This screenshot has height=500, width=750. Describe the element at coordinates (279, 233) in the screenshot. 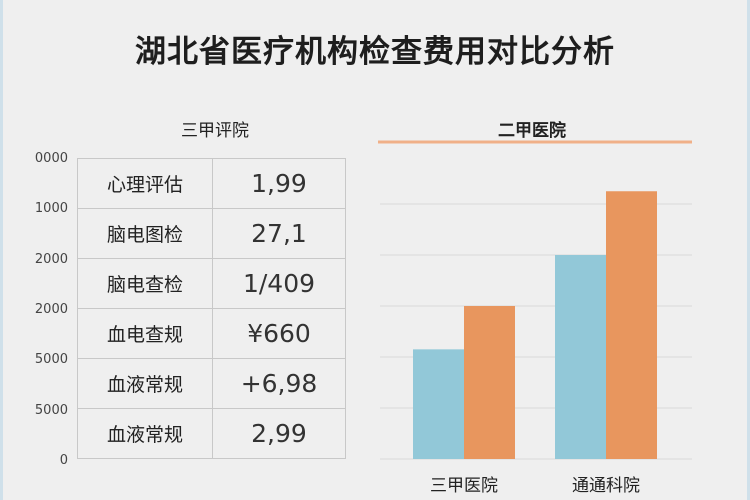

I see `item-value: 27,1` at that location.